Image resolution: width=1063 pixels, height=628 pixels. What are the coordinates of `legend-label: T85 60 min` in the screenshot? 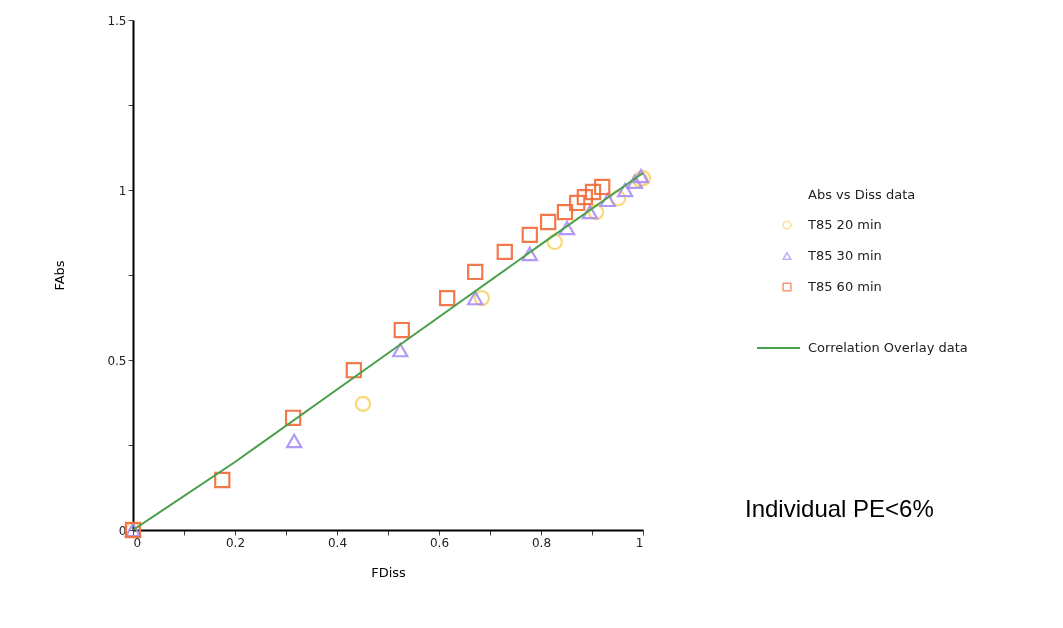 It's located at (844, 286).